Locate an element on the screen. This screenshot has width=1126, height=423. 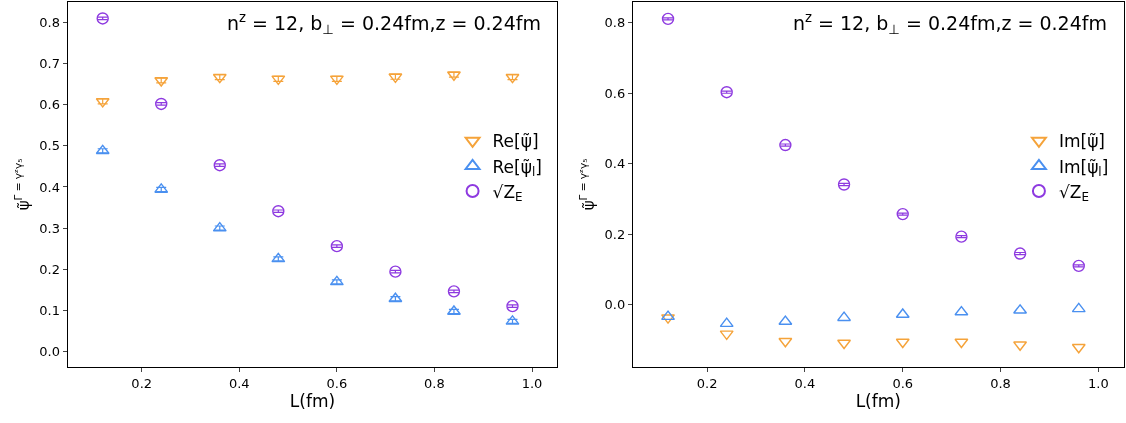
legend-label: Re[ψ̃] is located at coordinates (515, 141).